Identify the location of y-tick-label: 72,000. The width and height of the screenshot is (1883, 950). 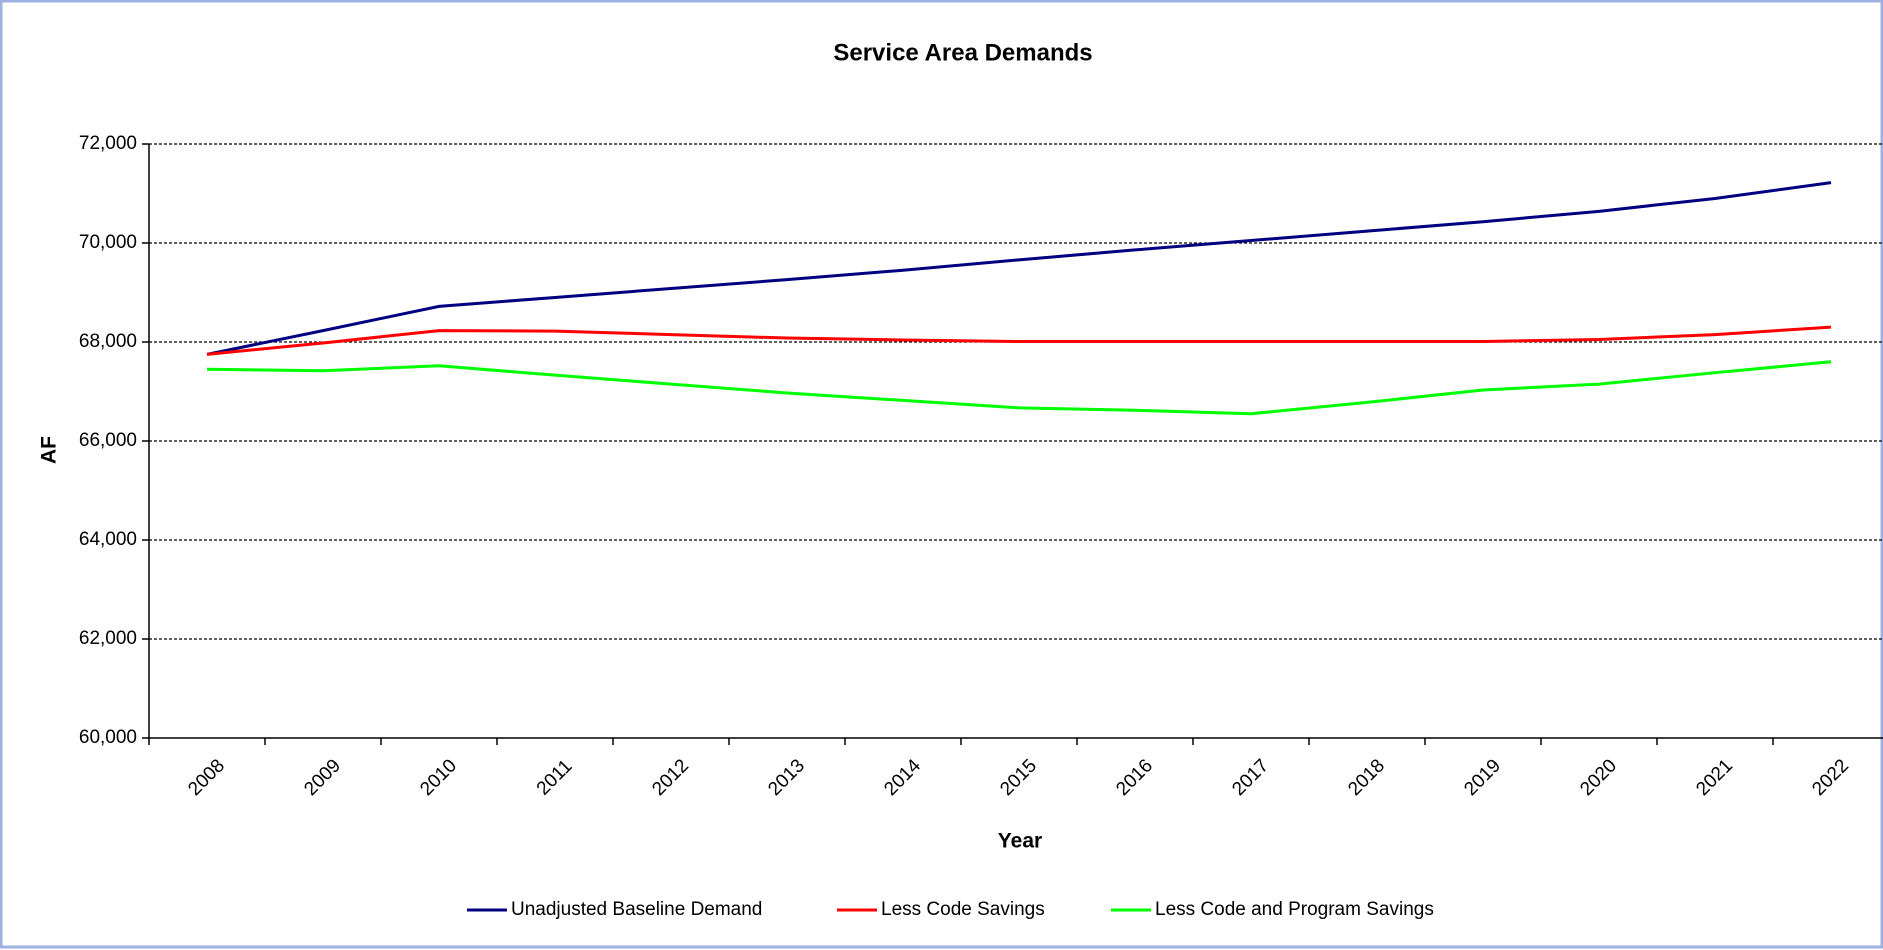
(108, 143).